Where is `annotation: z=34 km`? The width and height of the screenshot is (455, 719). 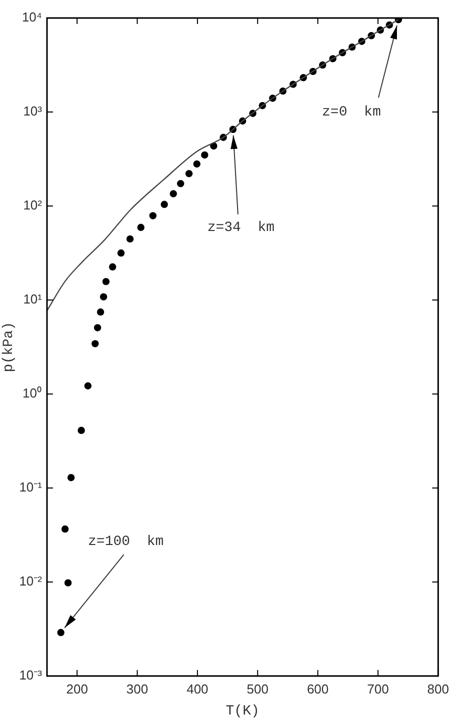 annotation: z=34 km is located at coordinates (241, 228).